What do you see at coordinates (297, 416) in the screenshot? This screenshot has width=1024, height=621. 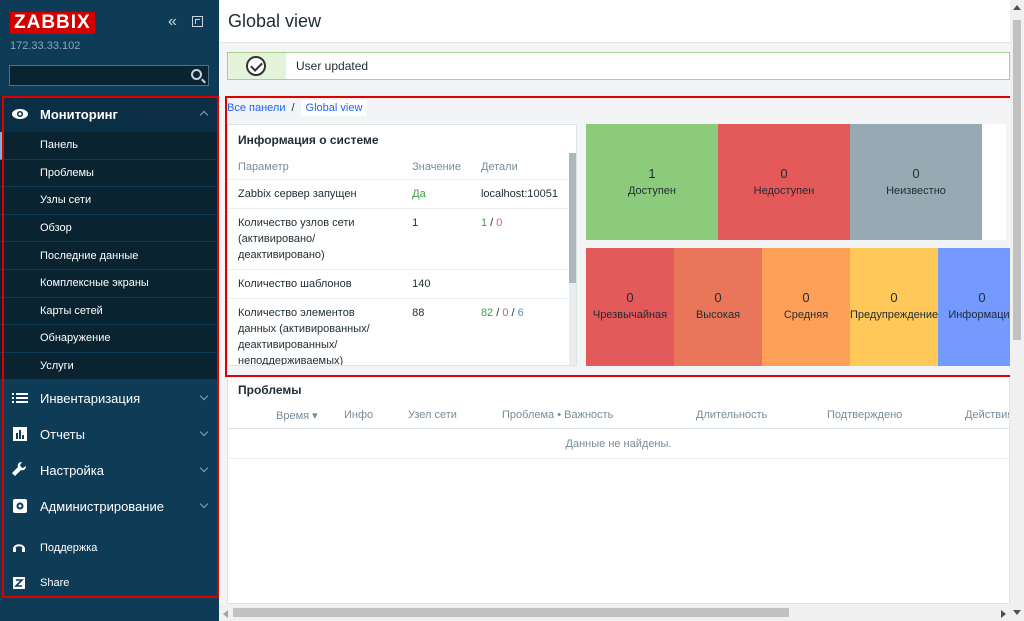 I see `column-time: Время ▾` at bounding box center [297, 416].